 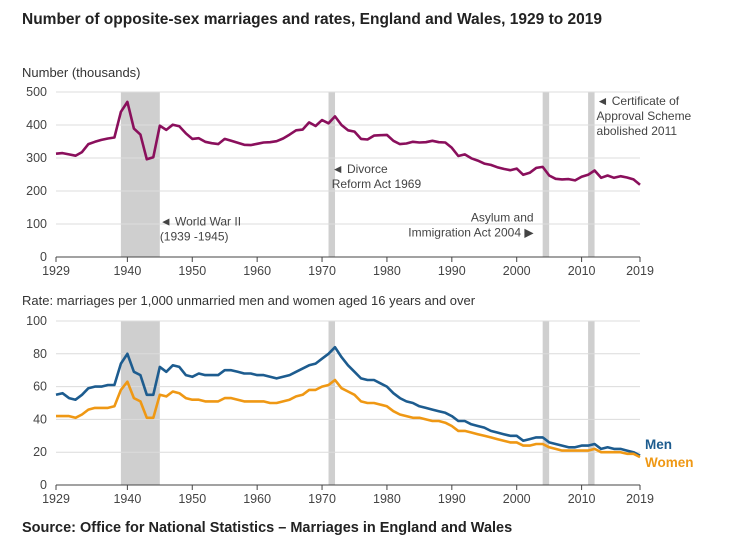 What do you see at coordinates (471, 224) in the screenshot?
I see `annotation-2: Asylum and Immigration Act 2004 ▶` at bounding box center [471, 224].